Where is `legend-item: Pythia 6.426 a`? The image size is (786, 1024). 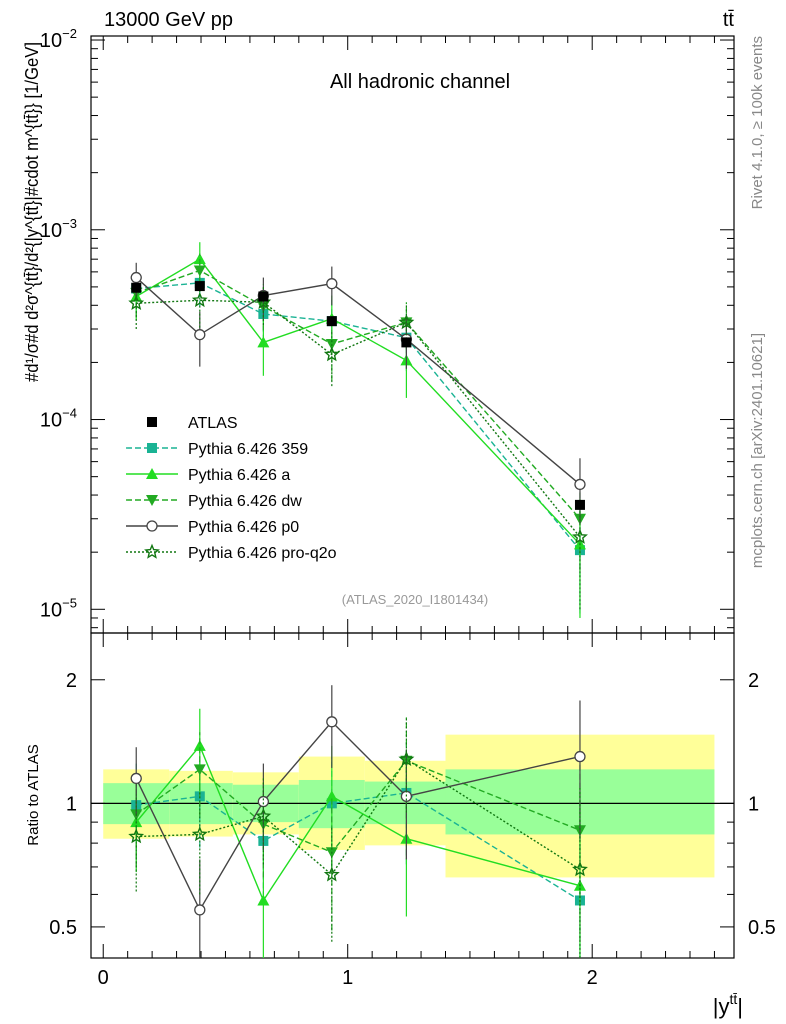 legend-item: Pythia 6.426 a is located at coordinates (208, 475).